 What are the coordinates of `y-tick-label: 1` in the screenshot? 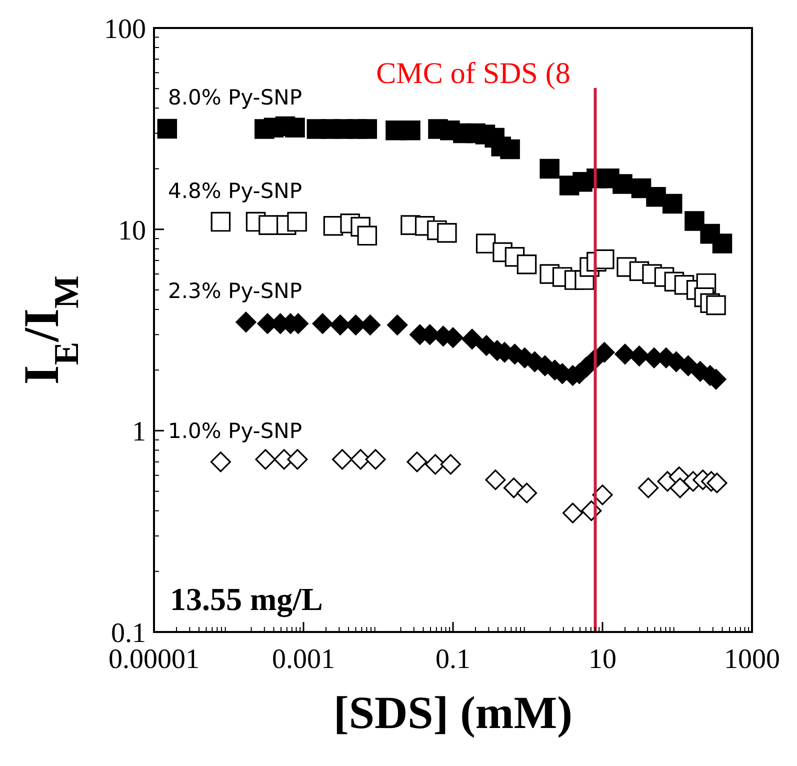 It's located at (139, 432).